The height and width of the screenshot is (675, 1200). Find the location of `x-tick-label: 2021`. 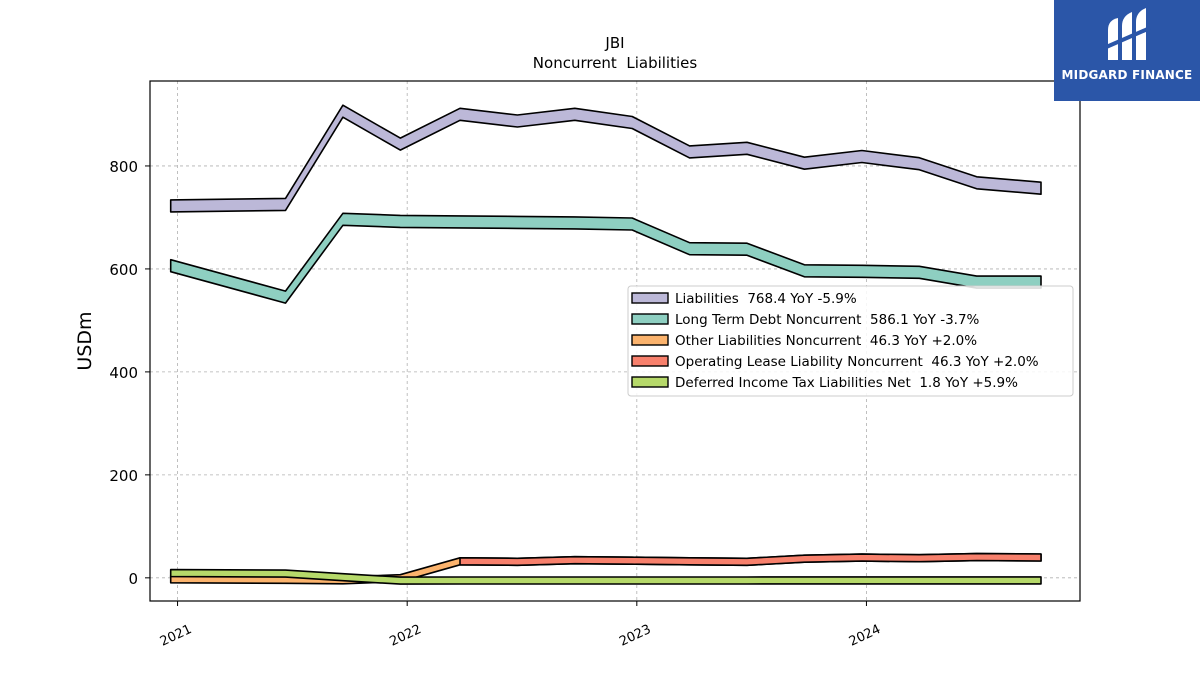

x-tick-label: 2021 is located at coordinates (176, 636).